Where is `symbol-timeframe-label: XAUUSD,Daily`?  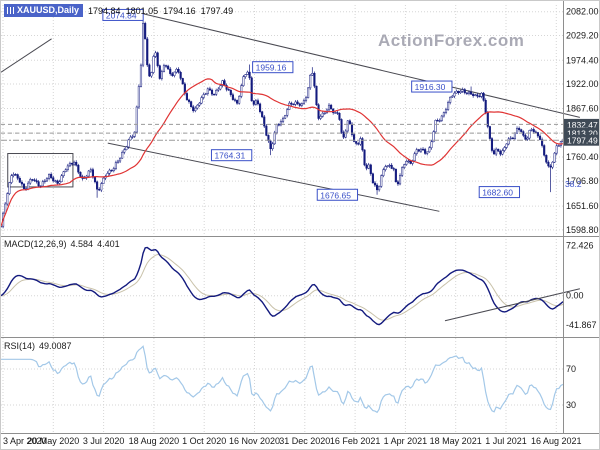
symbol-timeframe-label: XAUUSD,Daily is located at coordinates (48, 10).